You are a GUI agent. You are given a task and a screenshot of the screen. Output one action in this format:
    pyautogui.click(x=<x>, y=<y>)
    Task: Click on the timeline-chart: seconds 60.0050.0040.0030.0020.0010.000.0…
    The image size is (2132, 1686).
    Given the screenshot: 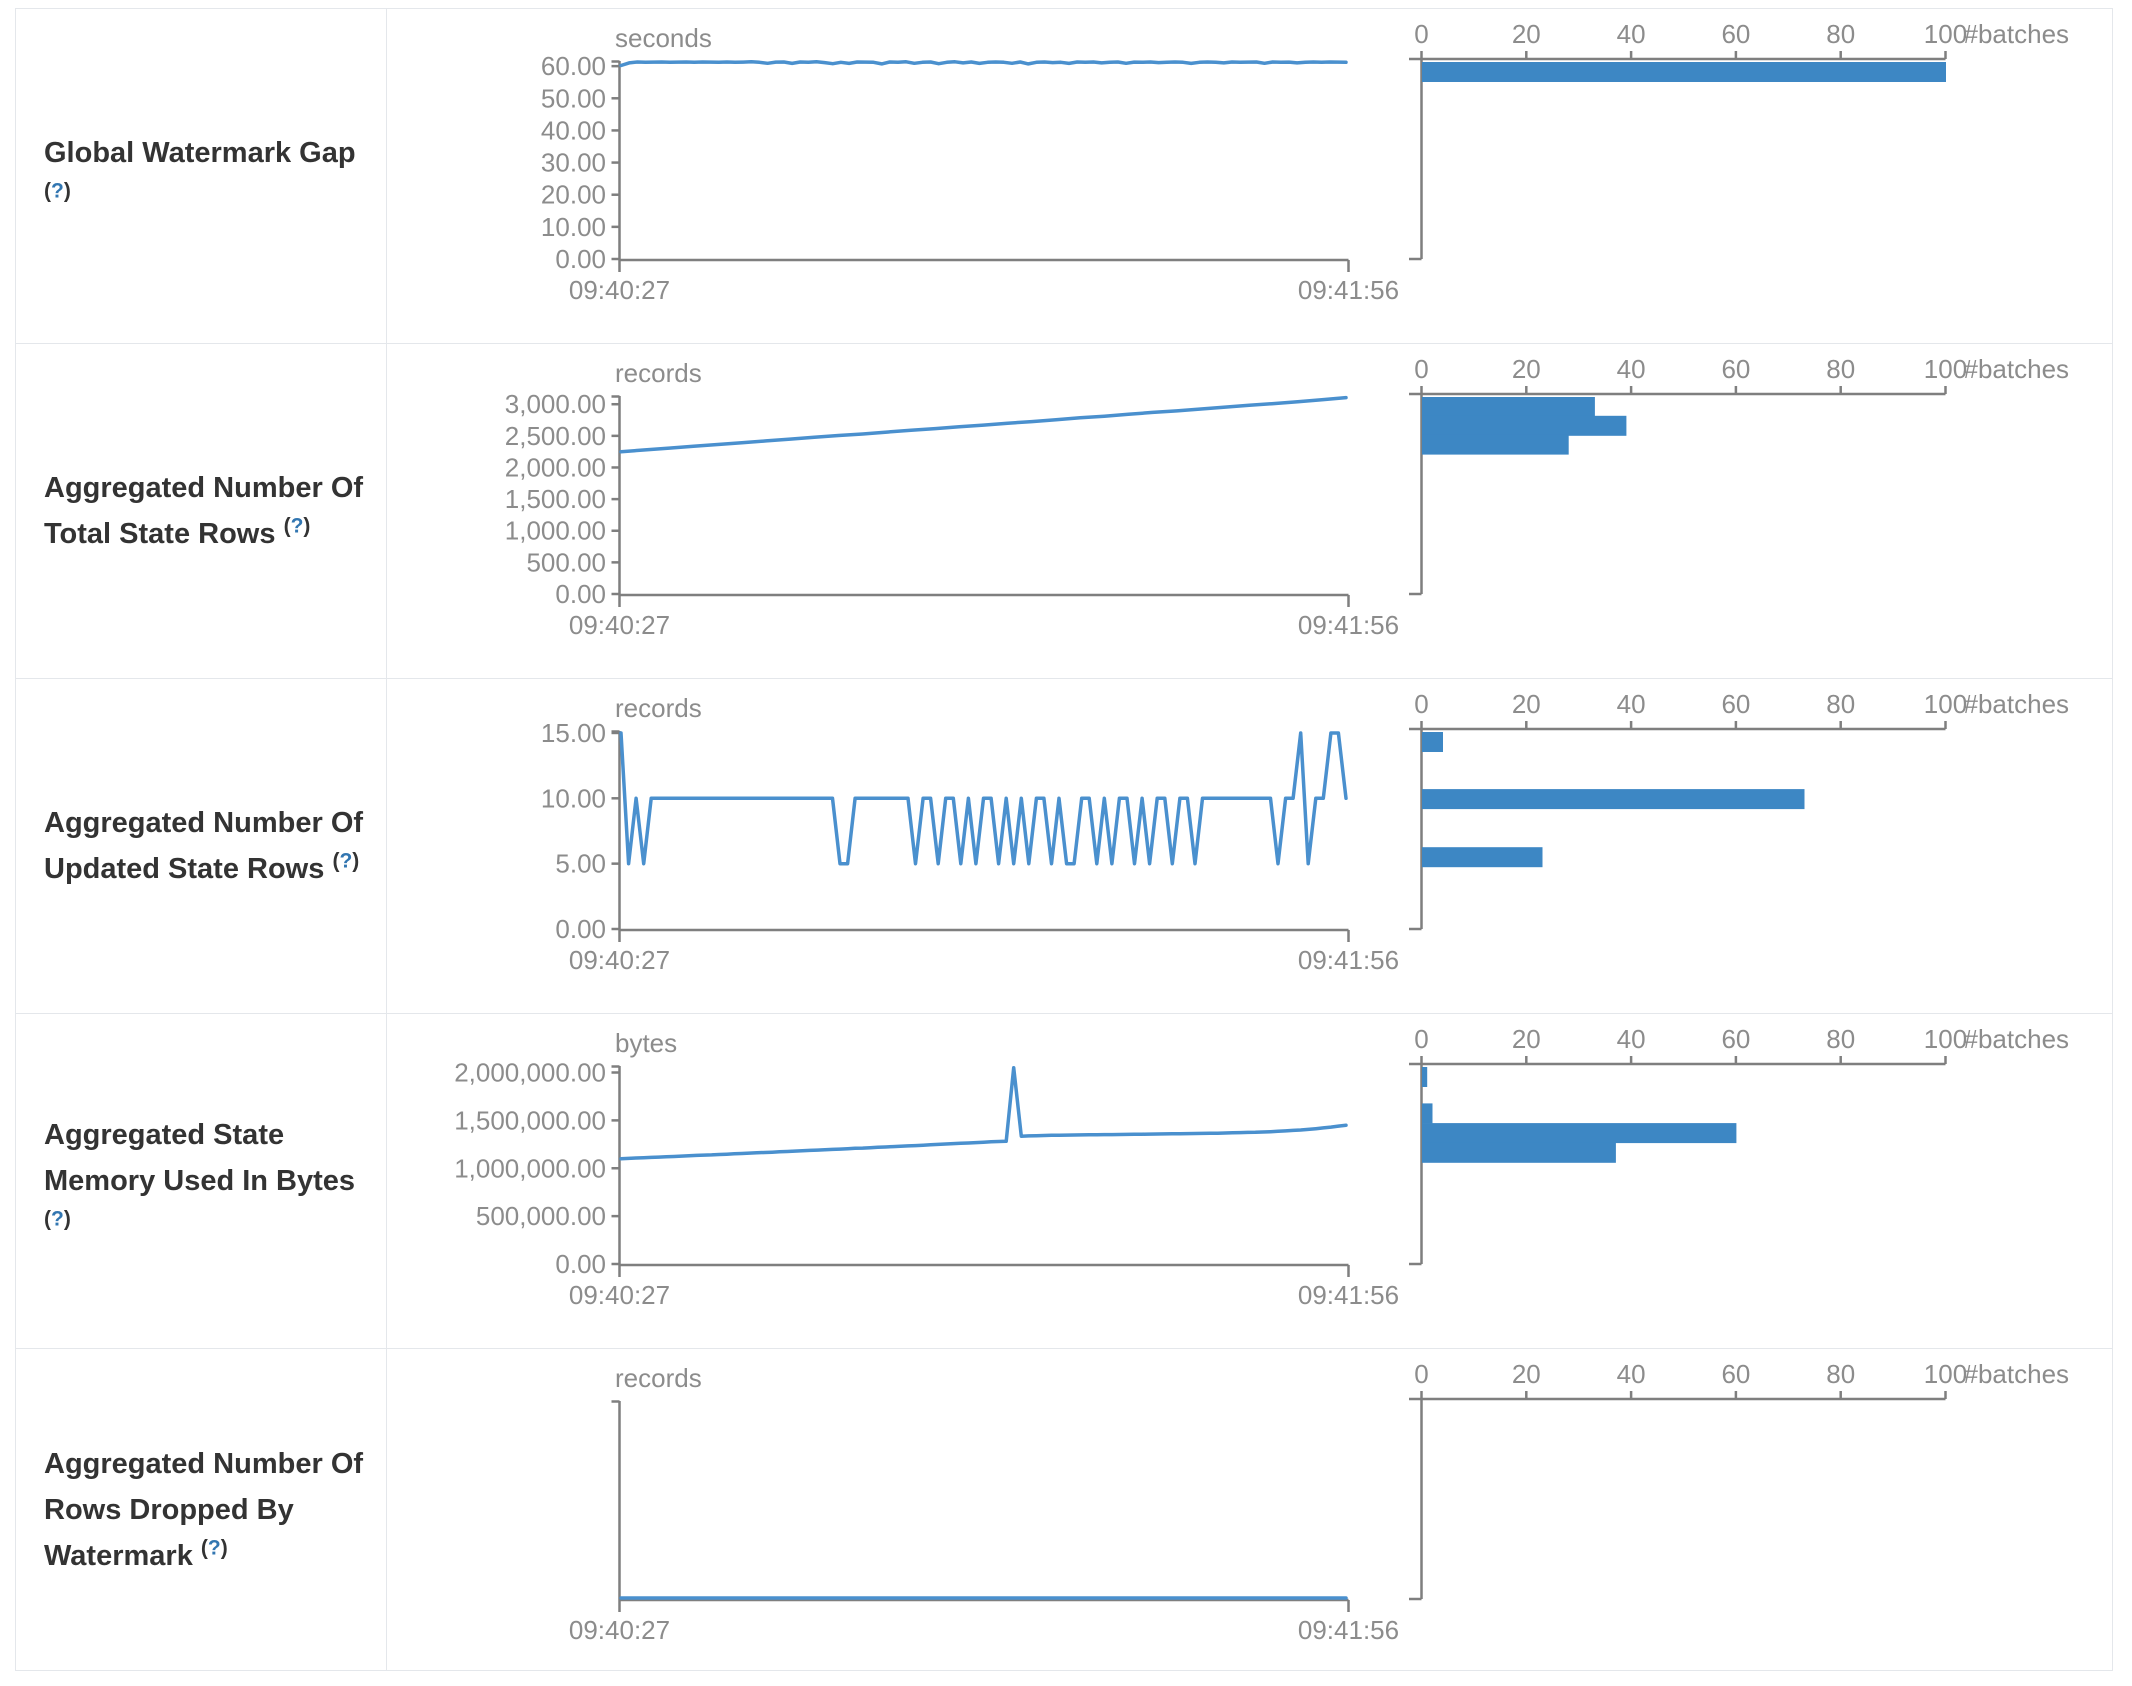 What is the action you would take?
    pyautogui.click(x=970, y=164)
    